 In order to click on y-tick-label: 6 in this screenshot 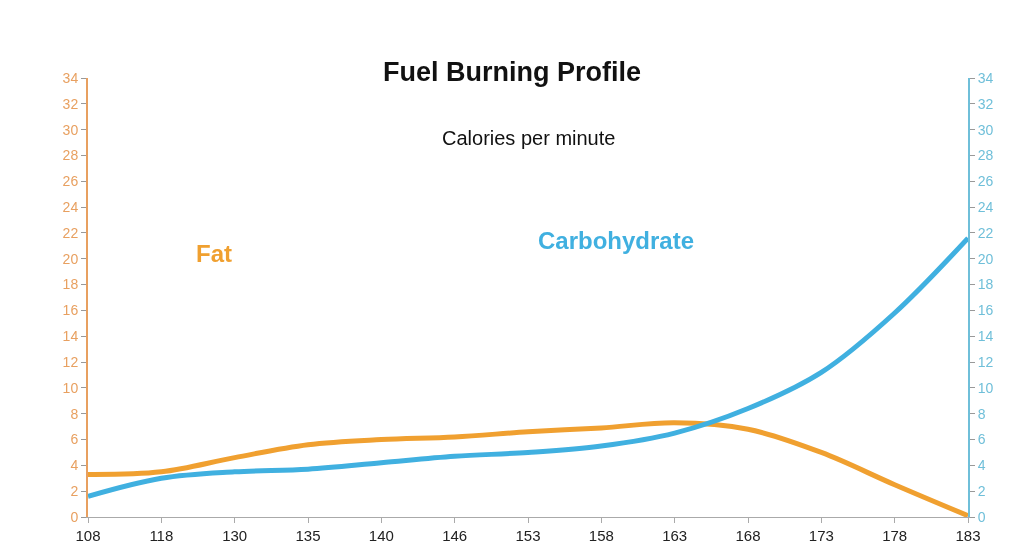, I will do `click(74, 439)`.